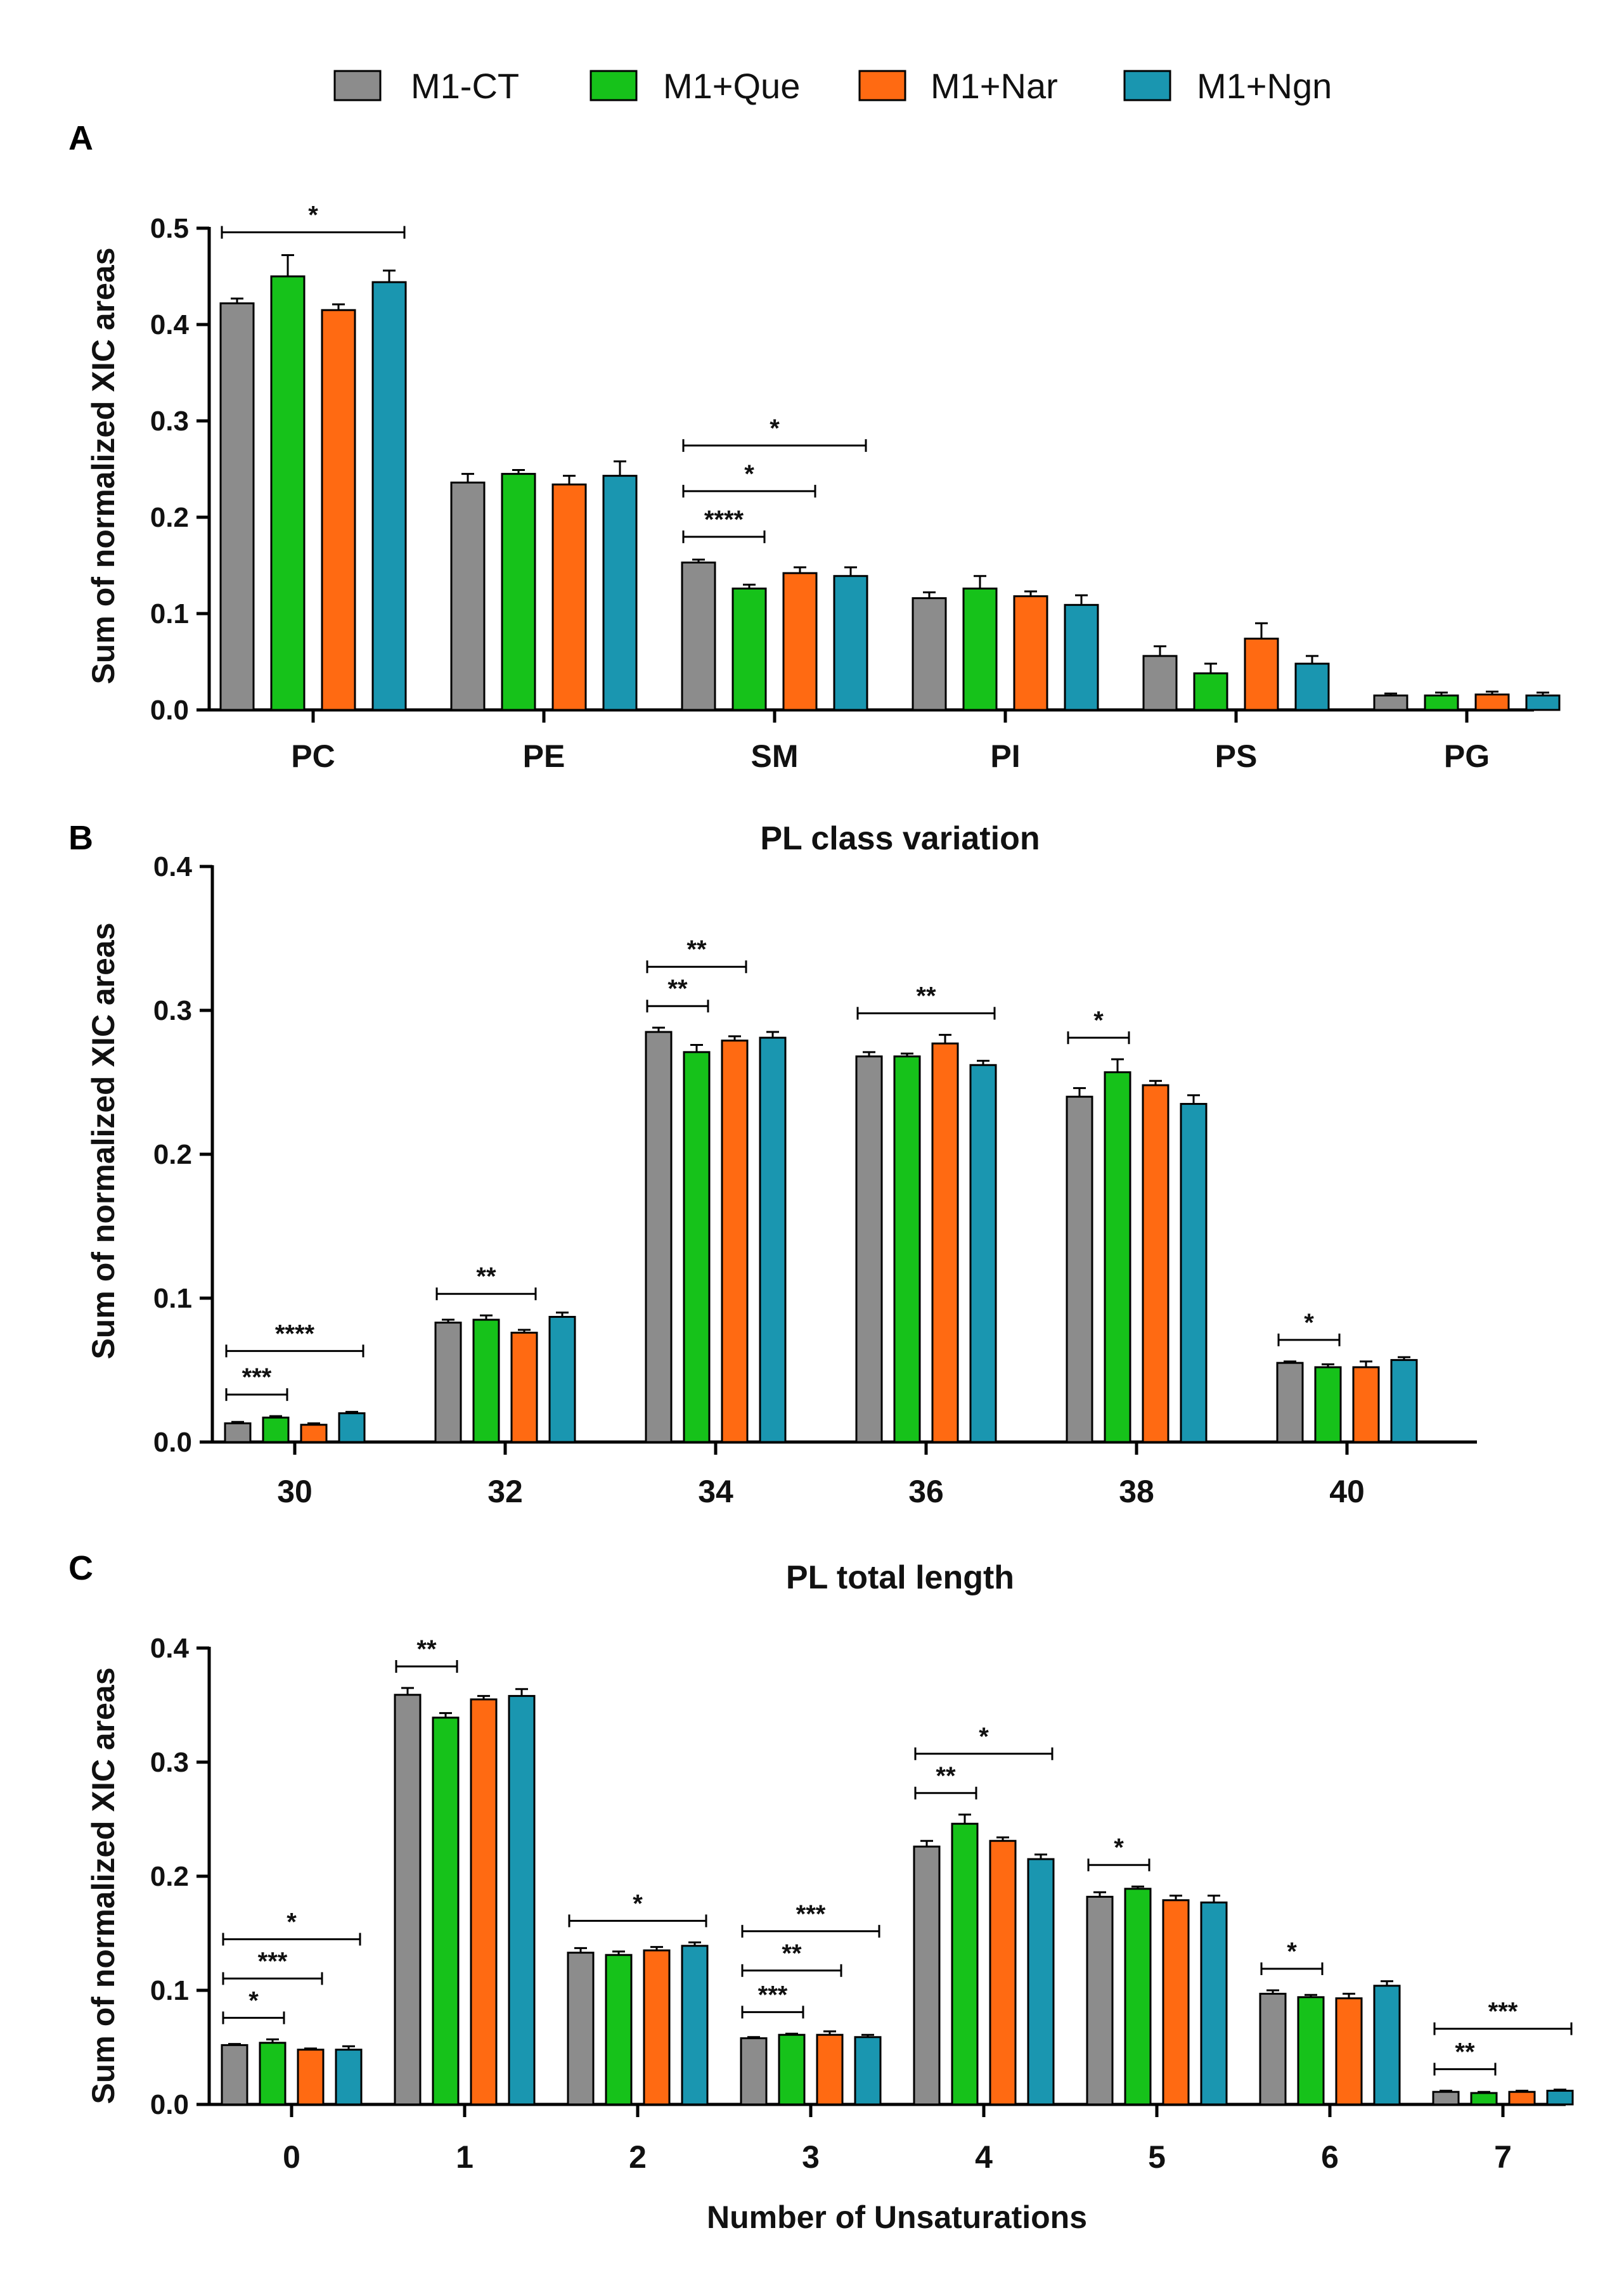 This screenshot has height=2280, width=1624. I want to click on legend-swatch-m1-ngn, so click(1147, 85).